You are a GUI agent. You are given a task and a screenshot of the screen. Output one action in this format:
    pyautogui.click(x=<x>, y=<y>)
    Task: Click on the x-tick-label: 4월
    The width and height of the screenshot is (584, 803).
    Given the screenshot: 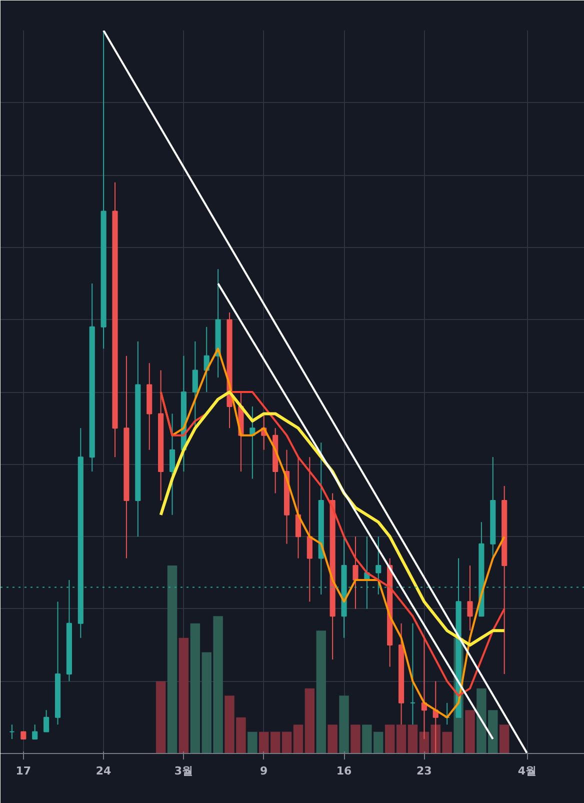 What is the action you would take?
    pyautogui.click(x=527, y=771)
    